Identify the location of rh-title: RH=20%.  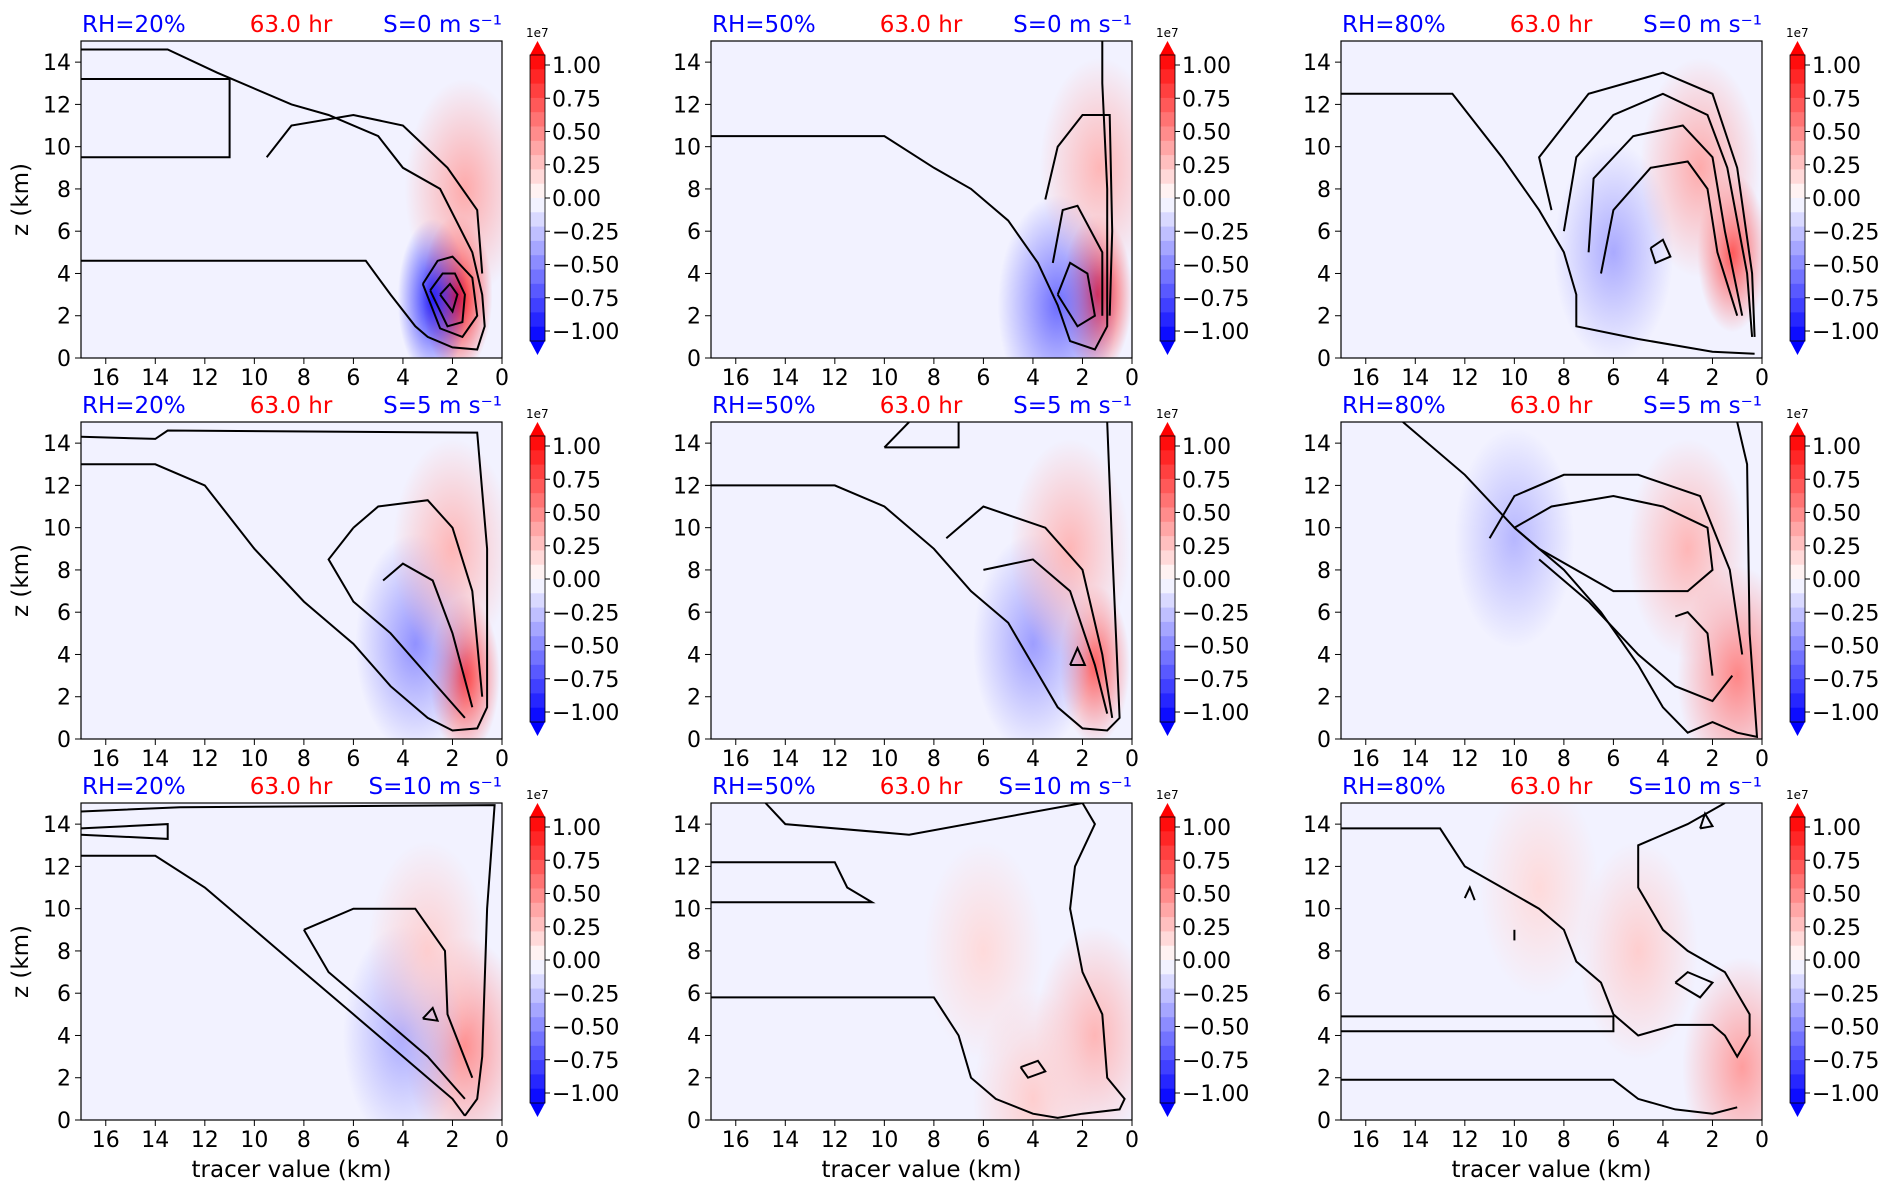
(134, 787).